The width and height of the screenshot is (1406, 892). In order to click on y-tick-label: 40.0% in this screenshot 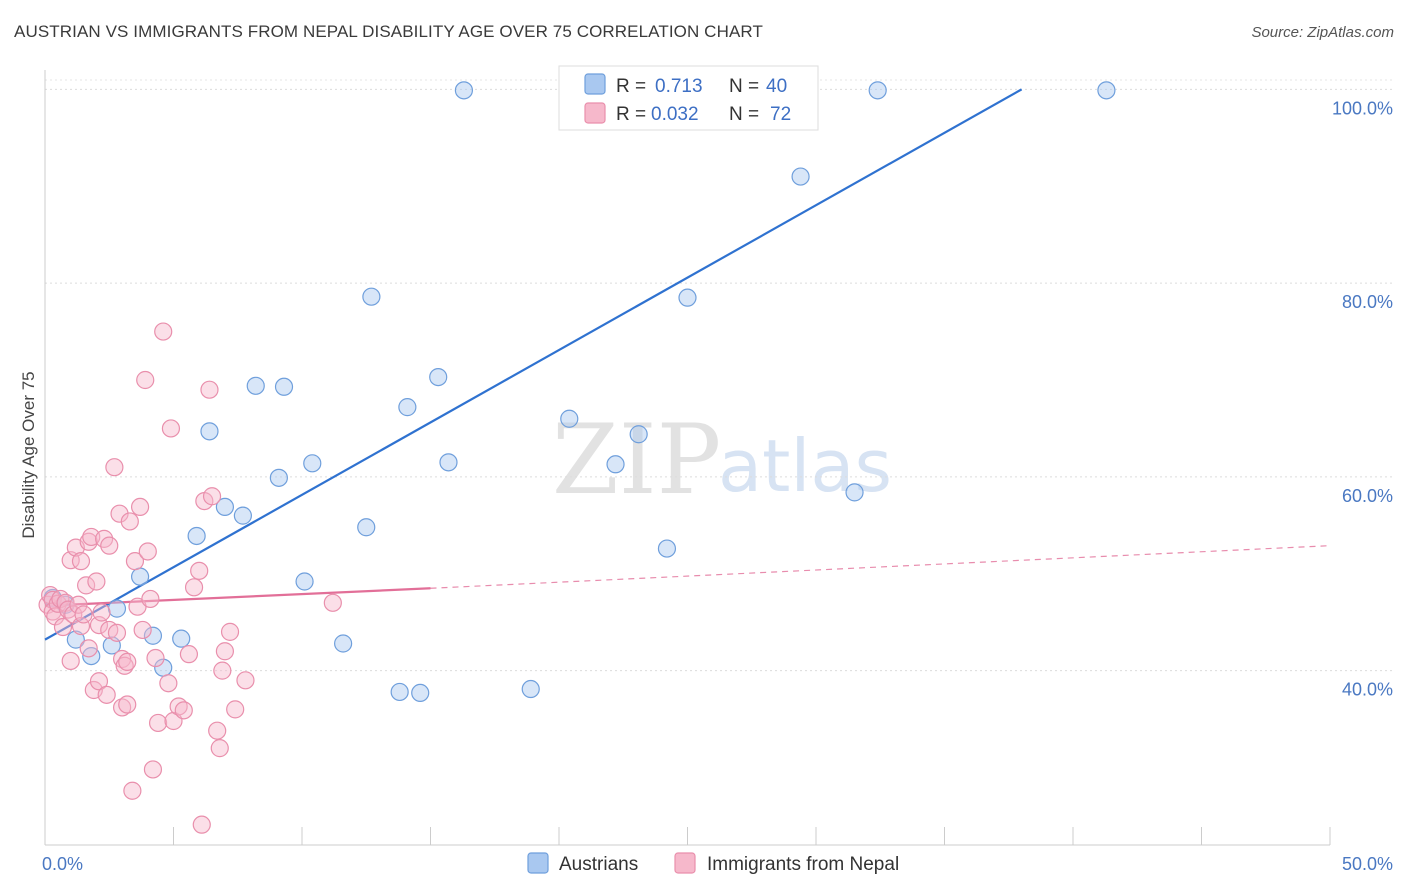, I will do `click(1367, 690)`.